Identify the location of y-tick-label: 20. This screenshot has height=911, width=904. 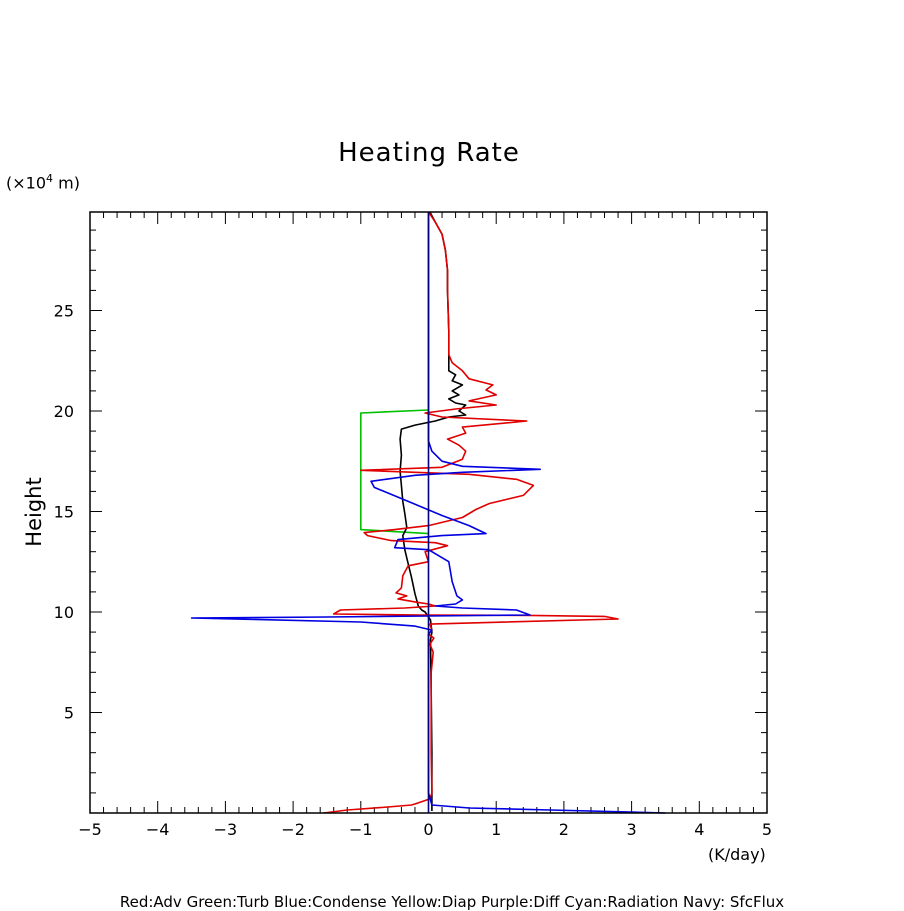
(64, 411).